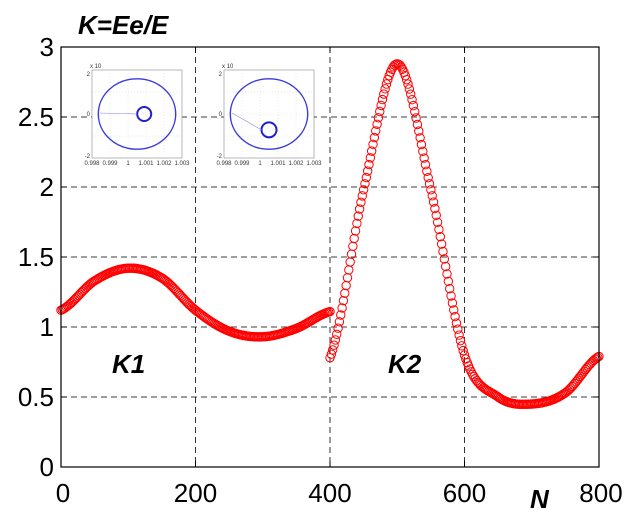 The image size is (627, 513). I want to click on y-axis-title: K=Ee/E, so click(123, 25).